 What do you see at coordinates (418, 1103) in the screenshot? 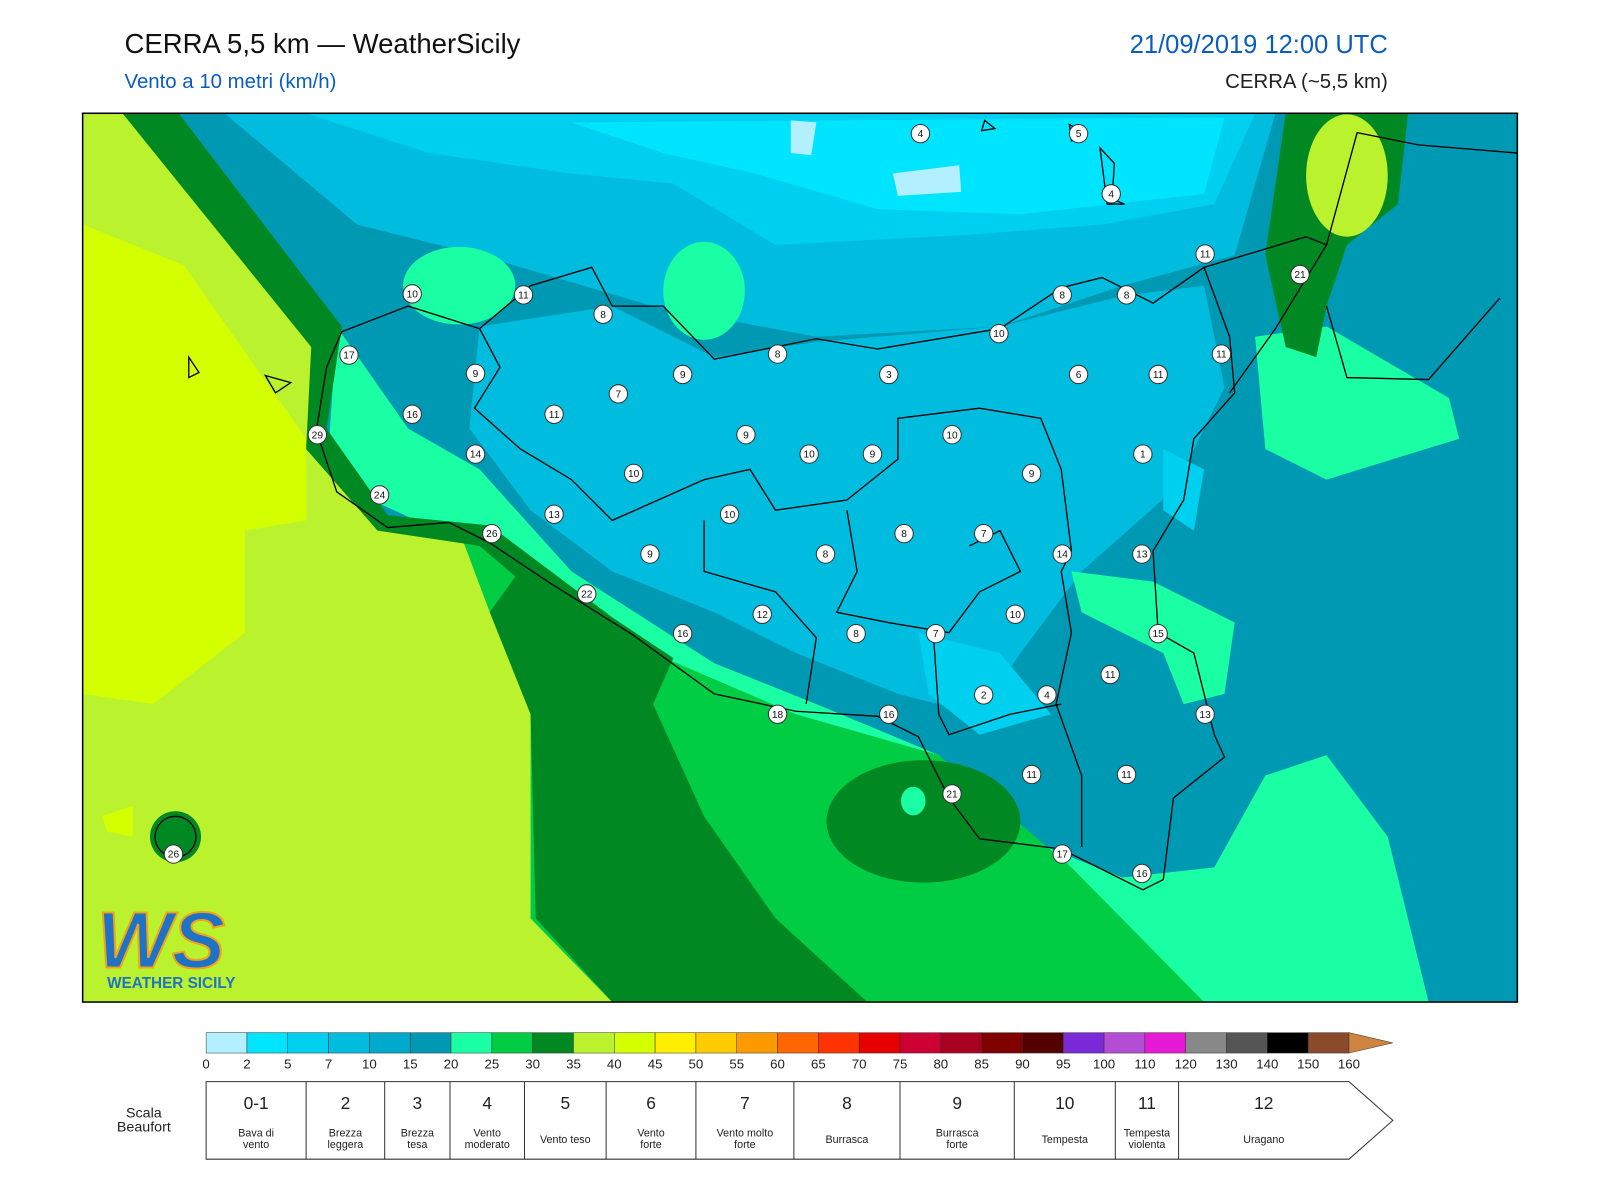
I see `beaufort-force: 3` at bounding box center [418, 1103].